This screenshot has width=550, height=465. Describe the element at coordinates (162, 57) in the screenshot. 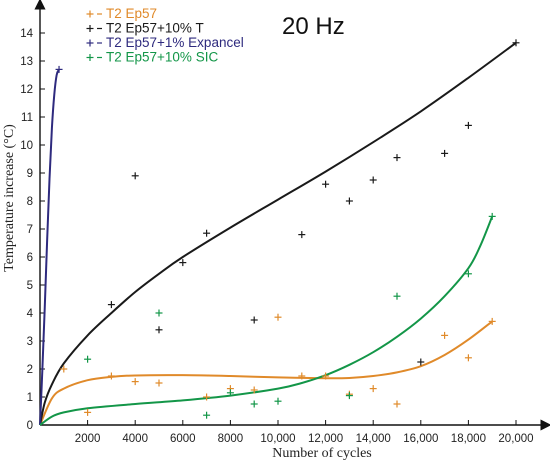

I see `legend-label: T2 Ep57+10% SIC` at that location.